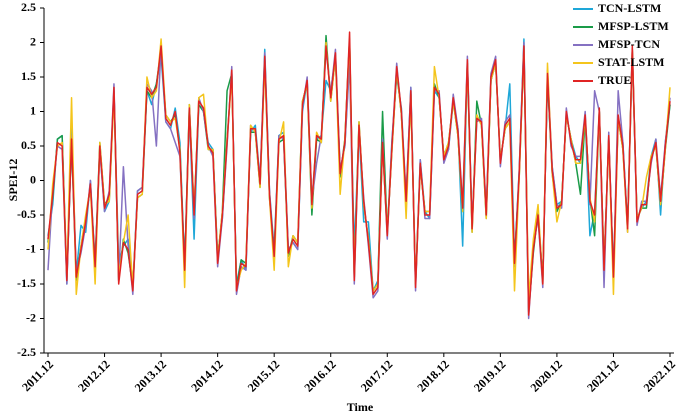 This screenshot has width=685, height=416. What do you see at coordinates (263, 375) in the screenshot?
I see `x-tick-label: 2015.12` at bounding box center [263, 375].